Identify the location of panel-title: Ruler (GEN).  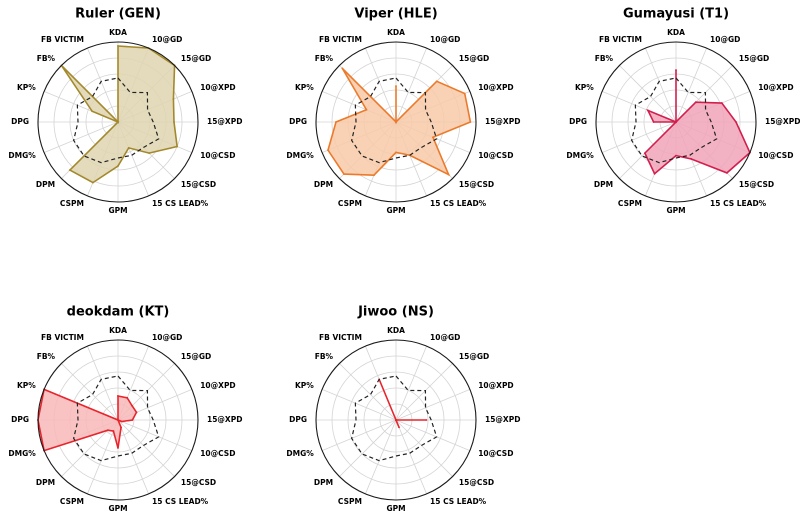
(118, 14).